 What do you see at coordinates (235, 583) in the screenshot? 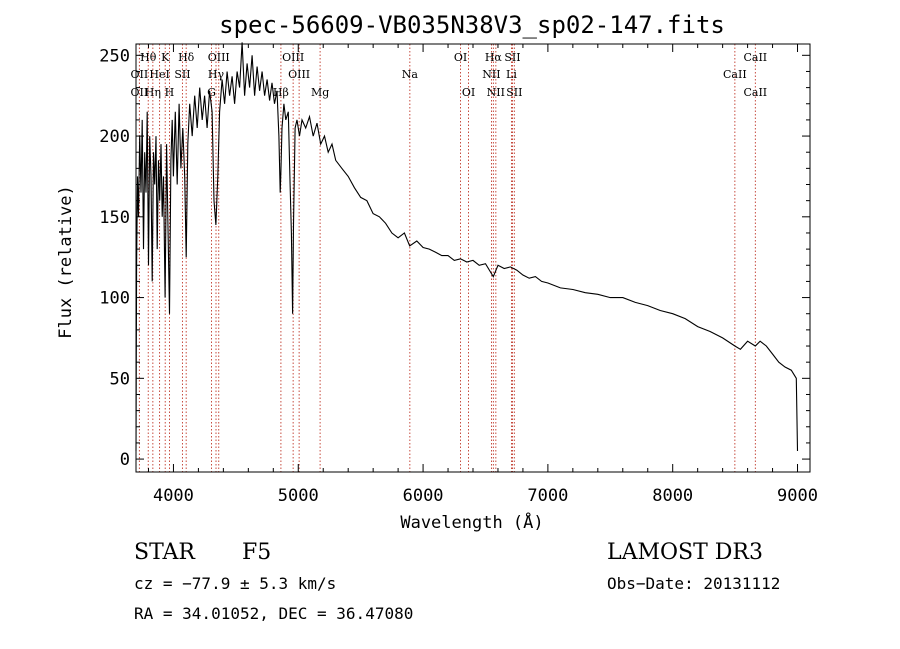
I see `redshift-cz: cz = −77.9 ± 5.3 km/s` at bounding box center [235, 583].